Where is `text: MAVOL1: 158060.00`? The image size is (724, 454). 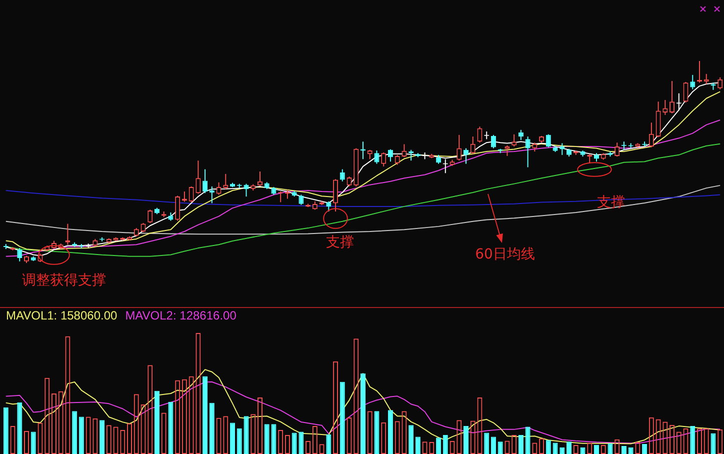 text: MAVOL1: 158060.00 is located at coordinates (62, 315).